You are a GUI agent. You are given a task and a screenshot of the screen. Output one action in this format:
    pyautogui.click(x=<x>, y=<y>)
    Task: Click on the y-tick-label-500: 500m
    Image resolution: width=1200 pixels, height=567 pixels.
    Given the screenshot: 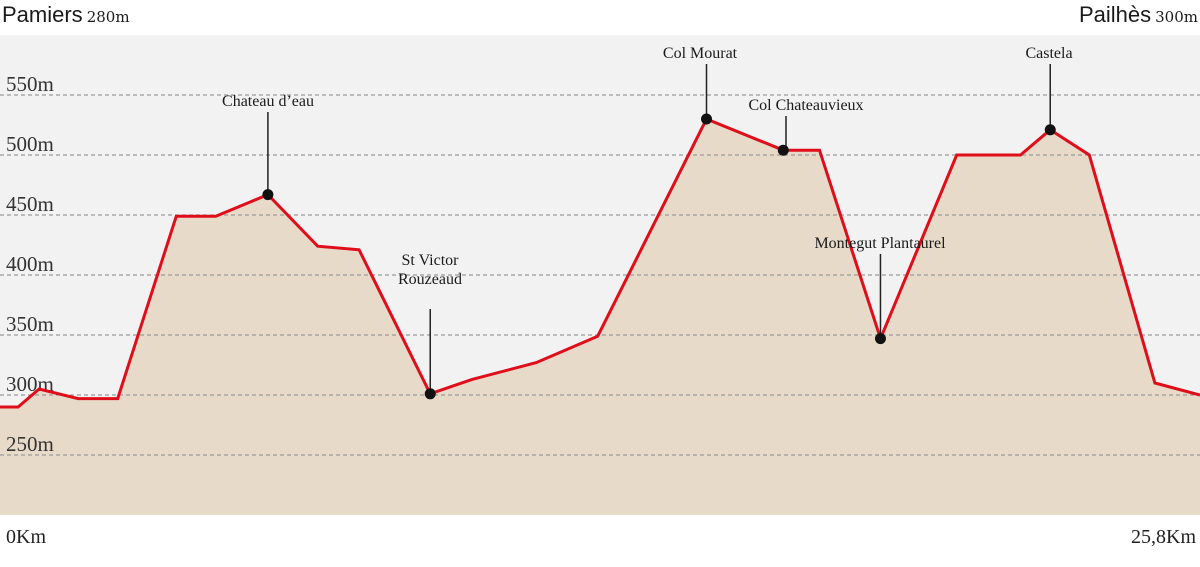 What is the action you would take?
    pyautogui.click(x=30, y=144)
    